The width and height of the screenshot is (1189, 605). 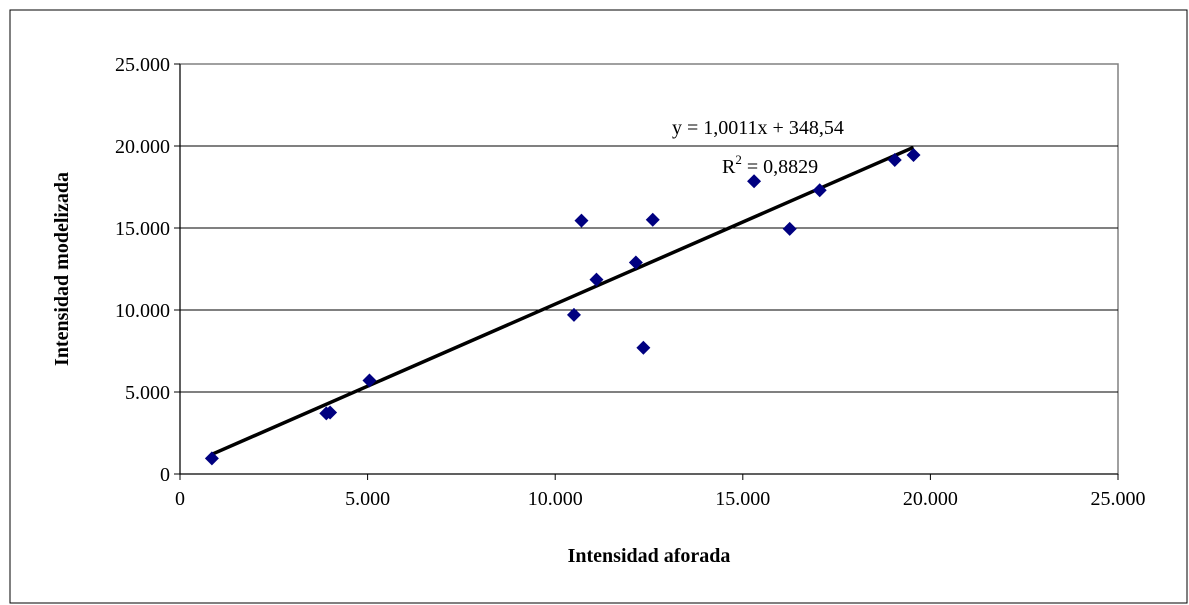 I want to click on r-squared-prefix: R, so click(x=729, y=167).